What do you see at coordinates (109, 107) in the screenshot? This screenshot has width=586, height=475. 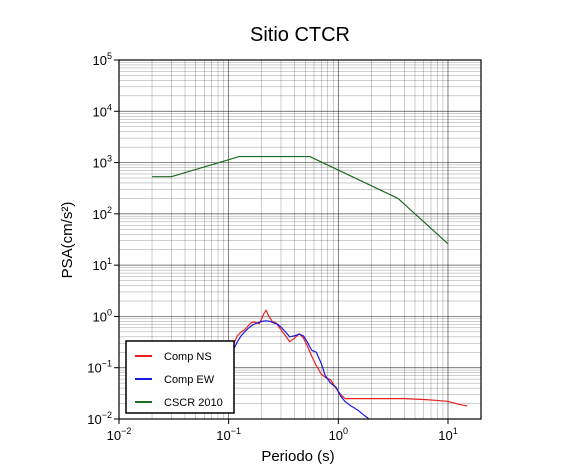 I see `tick-label-exponent: 4` at bounding box center [109, 107].